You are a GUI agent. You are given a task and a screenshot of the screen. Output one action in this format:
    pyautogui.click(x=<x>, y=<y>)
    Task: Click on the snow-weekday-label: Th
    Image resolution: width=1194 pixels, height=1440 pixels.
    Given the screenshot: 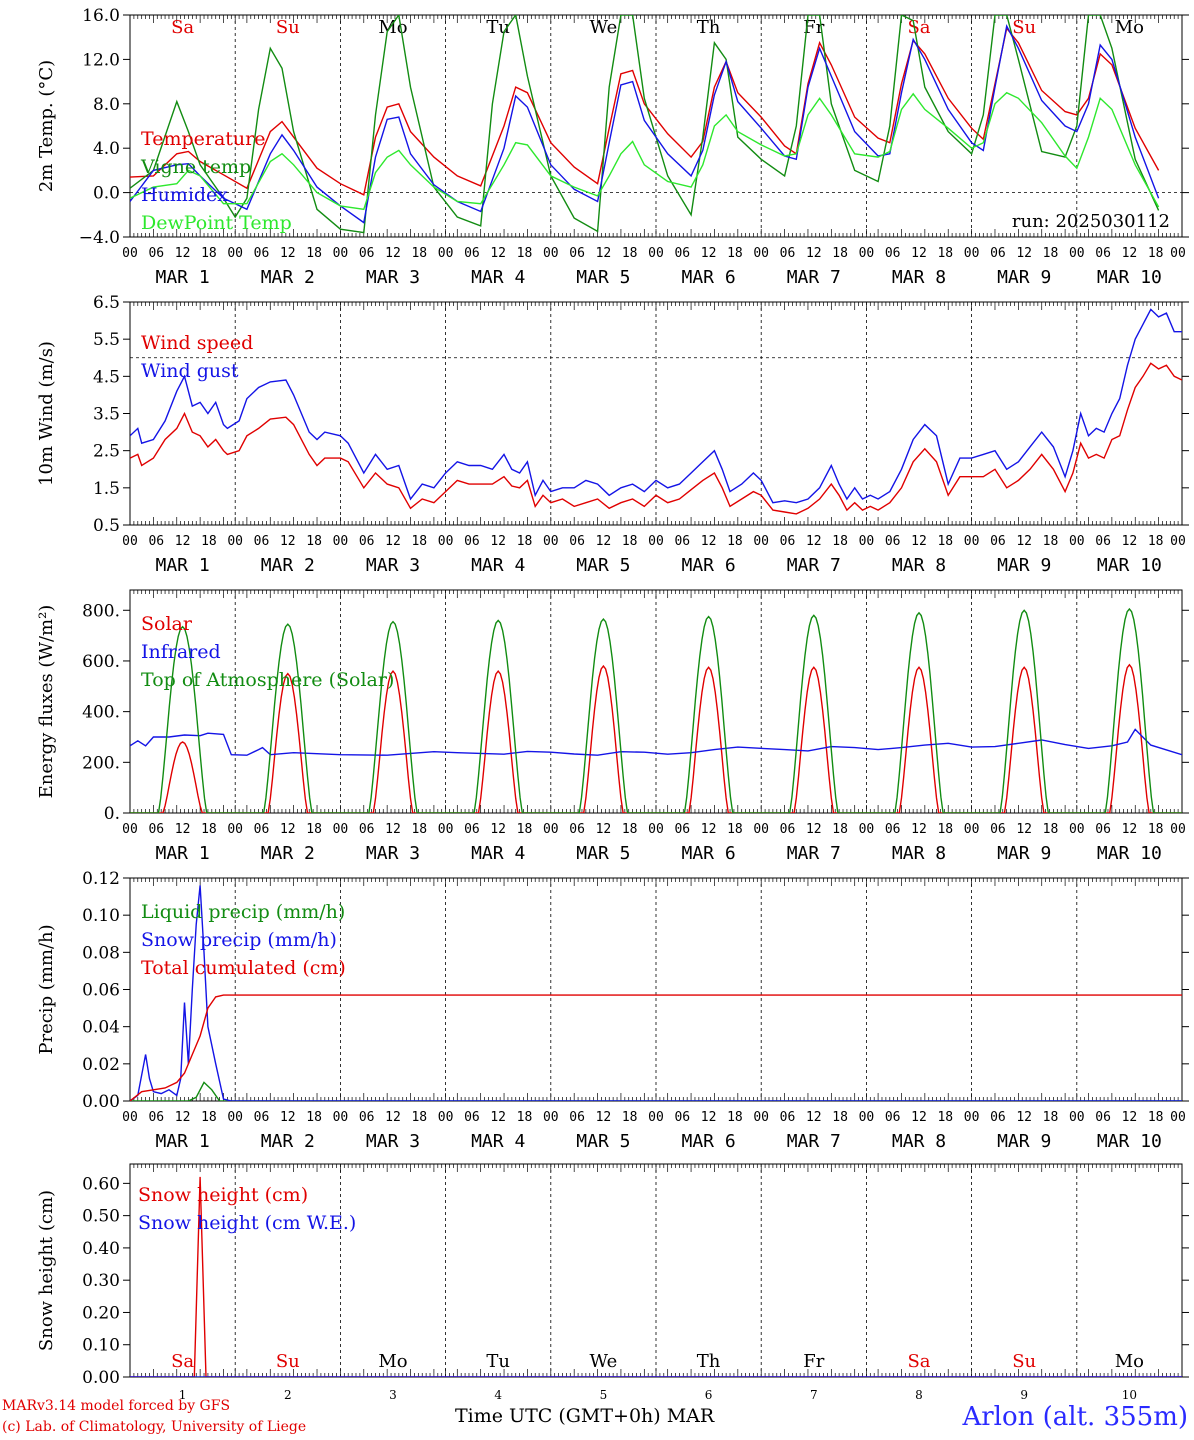 What is the action you would take?
    pyautogui.click(x=709, y=1361)
    